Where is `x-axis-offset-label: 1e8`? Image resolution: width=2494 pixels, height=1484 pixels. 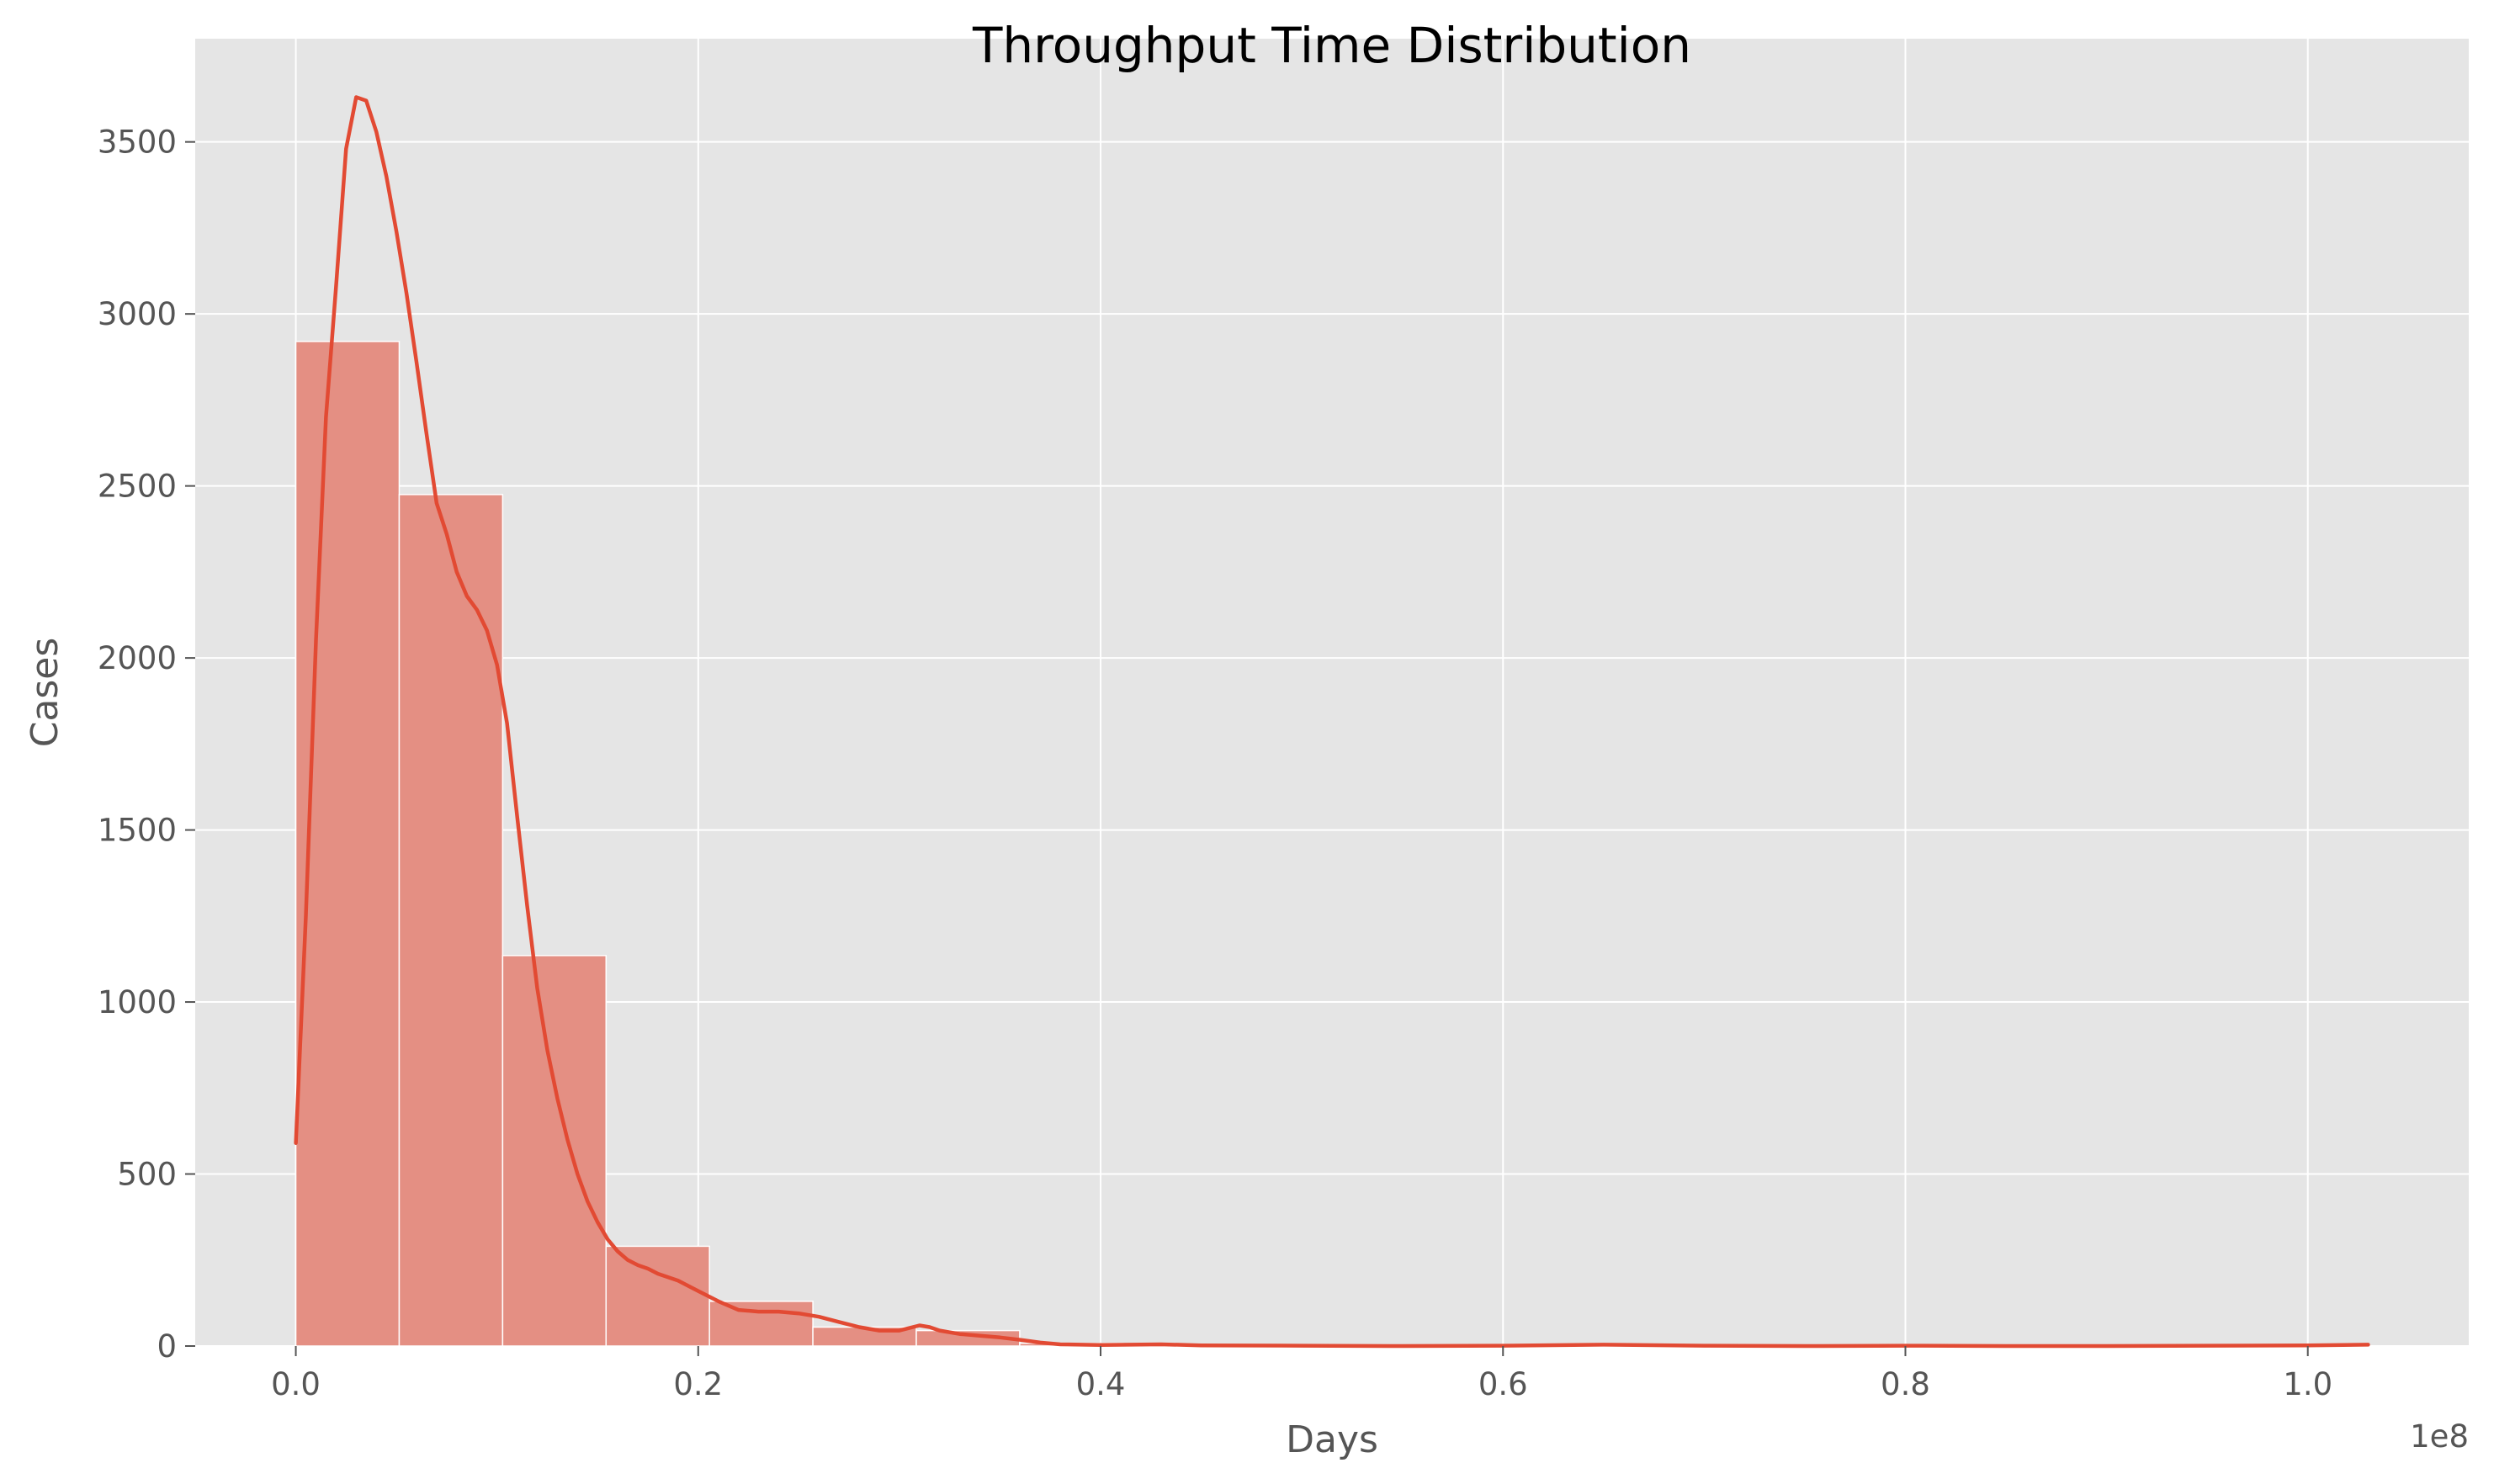 x-axis-offset-label: 1e8 is located at coordinates (2439, 1436).